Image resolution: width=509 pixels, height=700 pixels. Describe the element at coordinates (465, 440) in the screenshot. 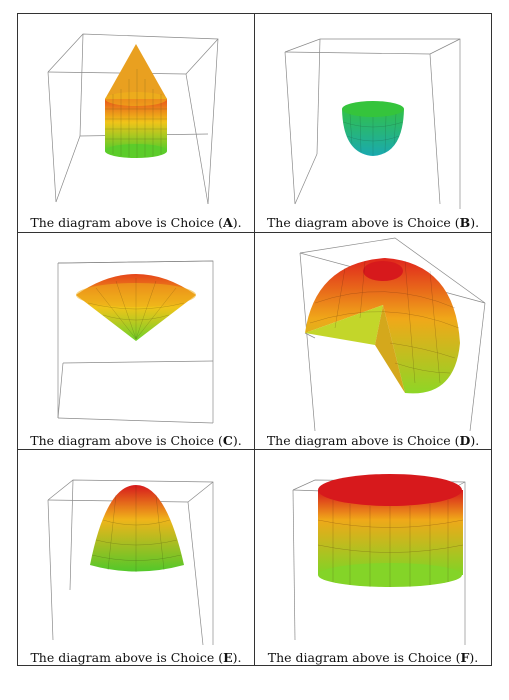

I see `choice-letter-d: D` at that location.